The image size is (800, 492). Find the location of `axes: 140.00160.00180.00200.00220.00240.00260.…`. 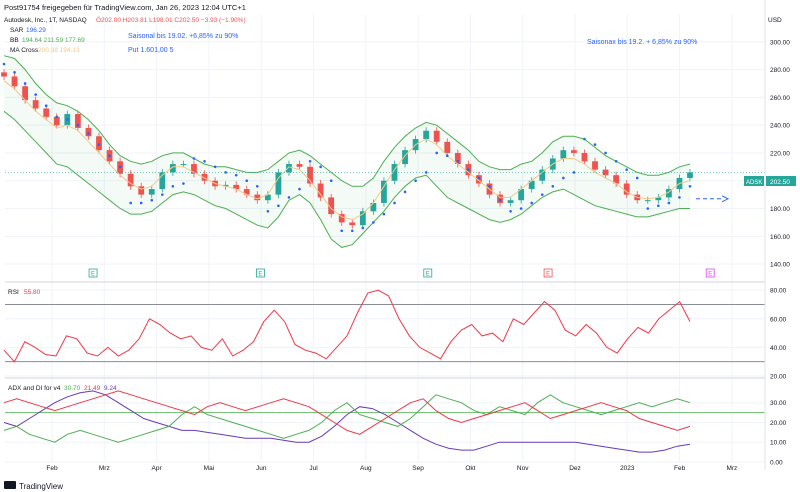

axes: 140.00160.00180.00200.00220.00240.00260.… is located at coordinates (780, 252).